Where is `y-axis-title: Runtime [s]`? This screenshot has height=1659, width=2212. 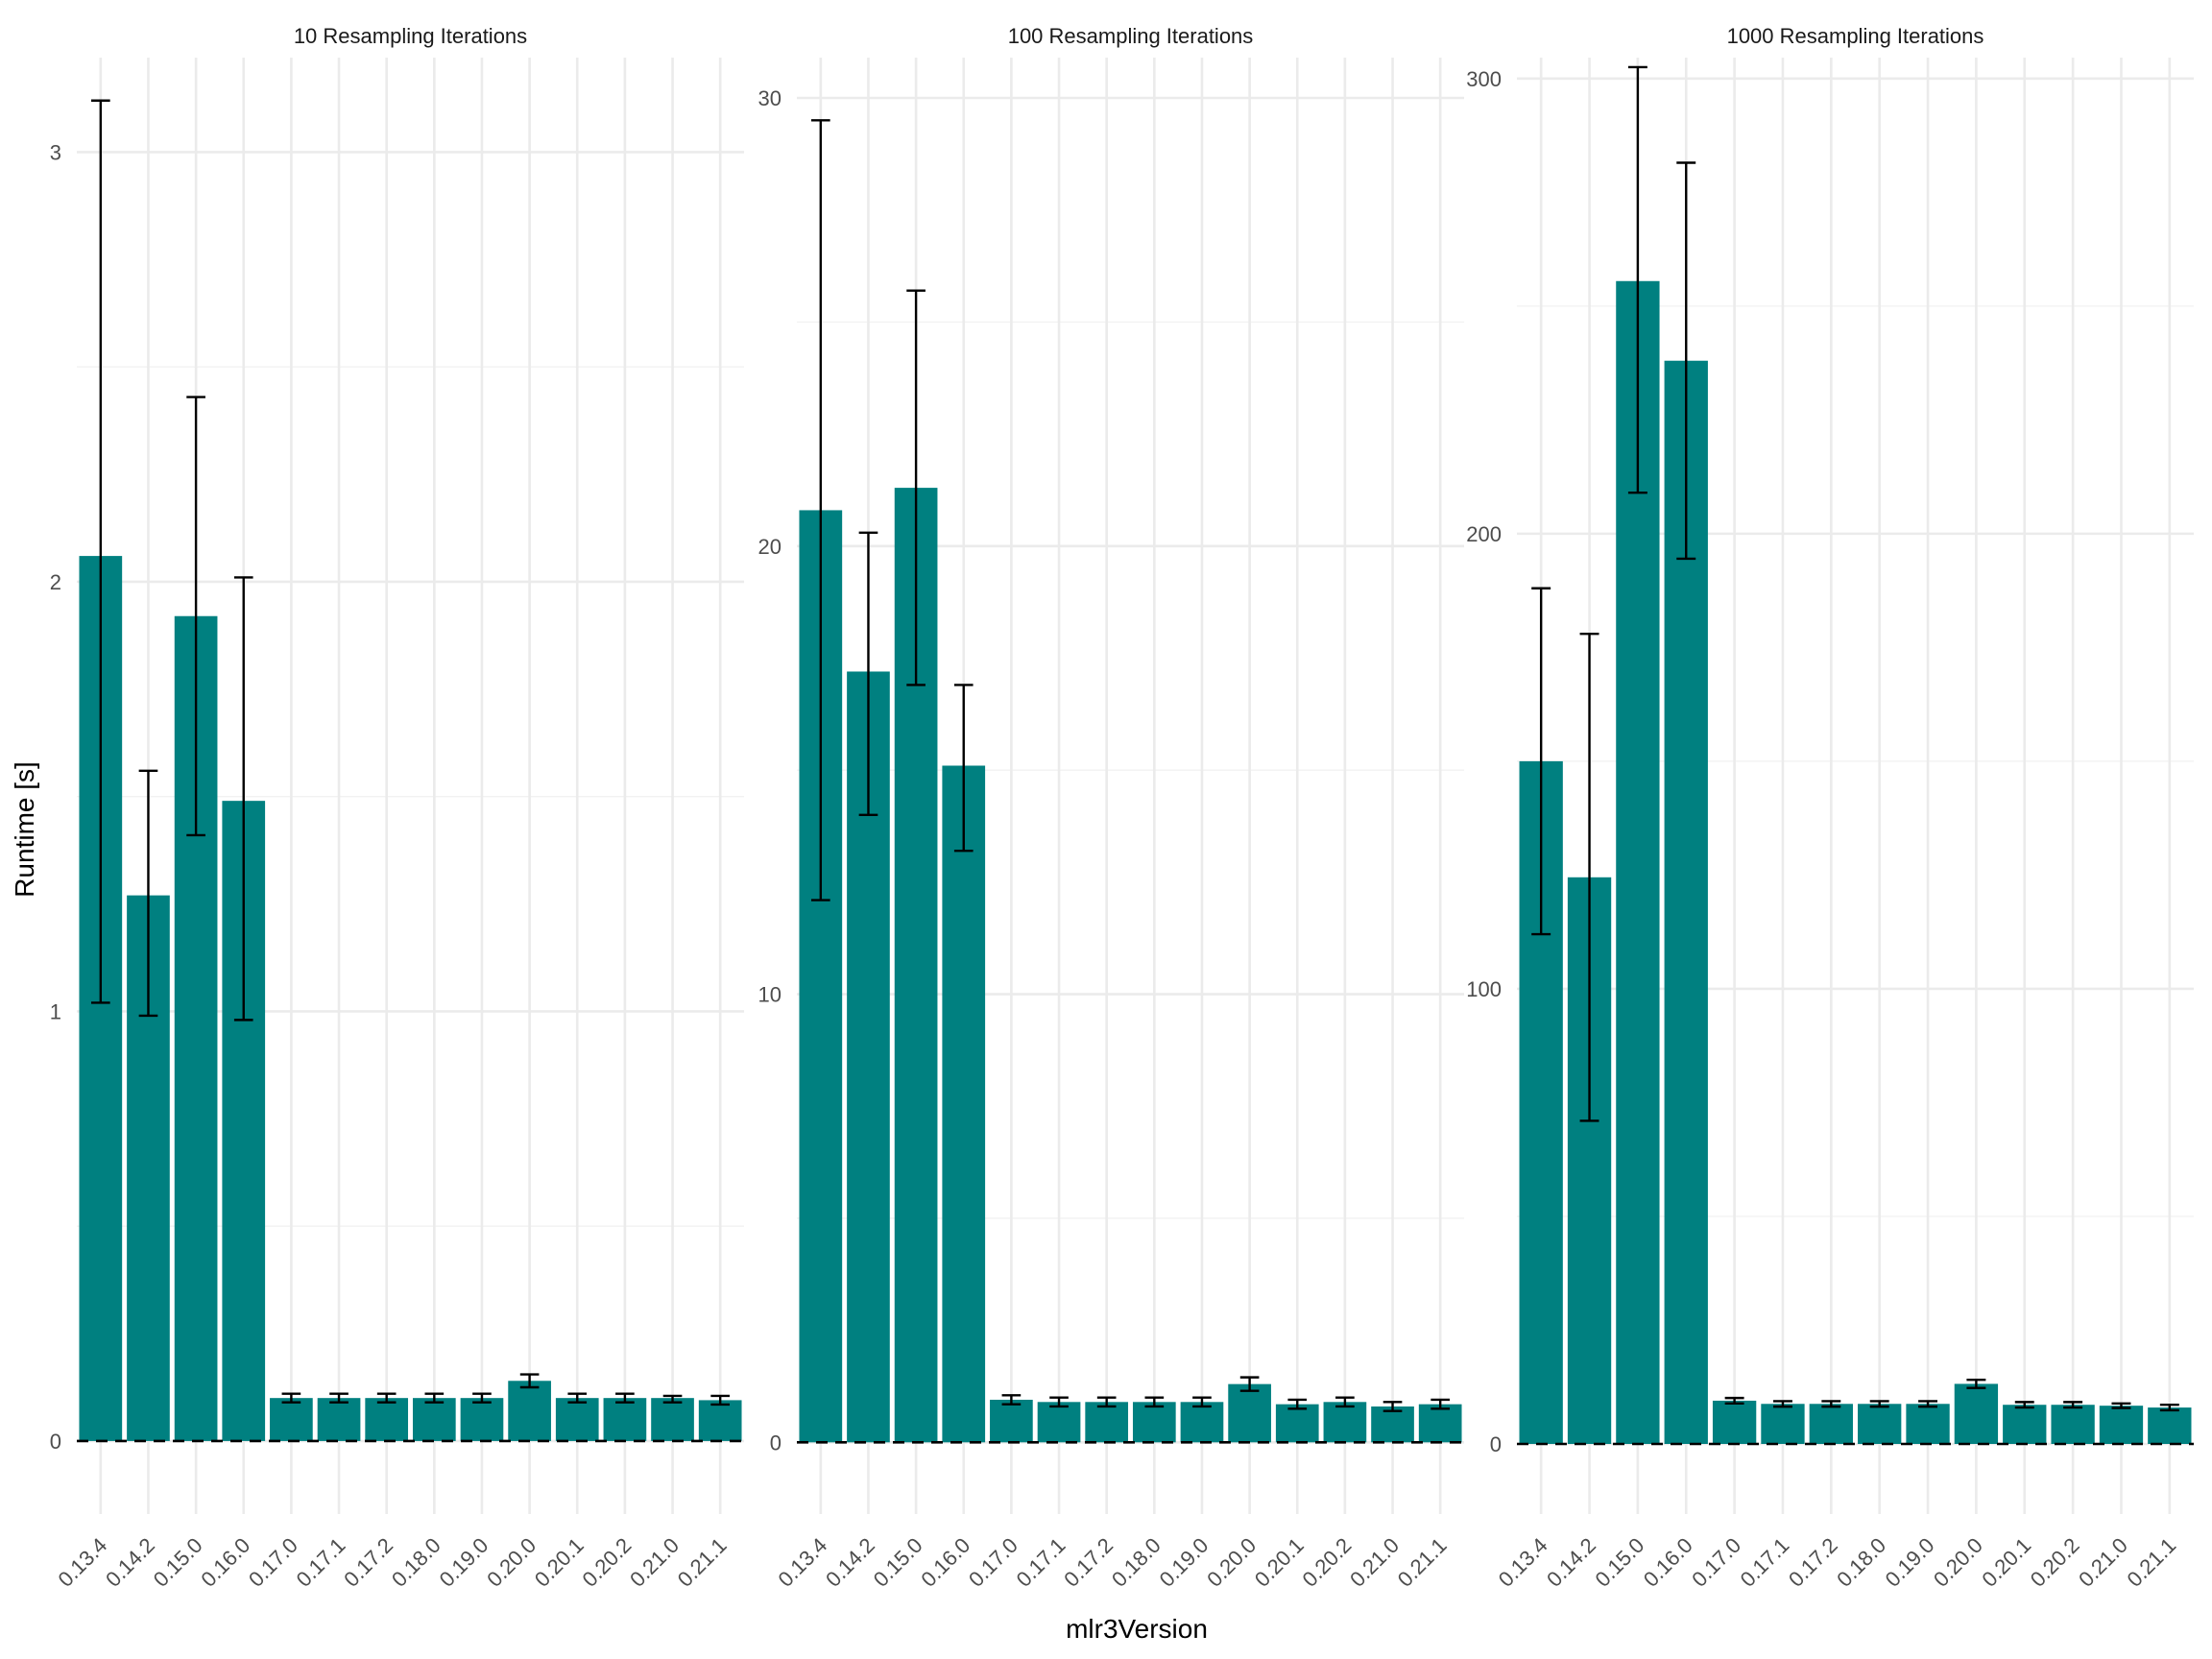 y-axis-title: Runtime [s] is located at coordinates (24, 829).